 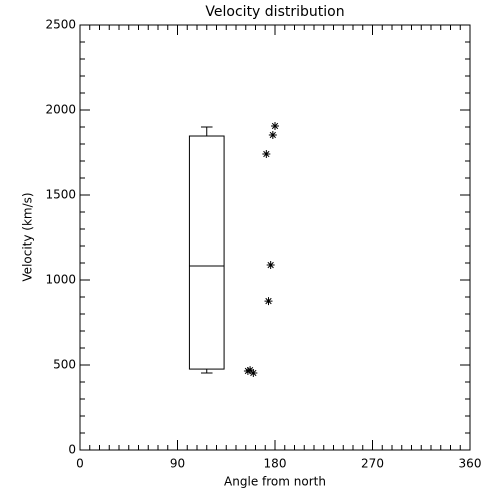 I want to click on y-tick-label: 1000, so click(x=60, y=280).